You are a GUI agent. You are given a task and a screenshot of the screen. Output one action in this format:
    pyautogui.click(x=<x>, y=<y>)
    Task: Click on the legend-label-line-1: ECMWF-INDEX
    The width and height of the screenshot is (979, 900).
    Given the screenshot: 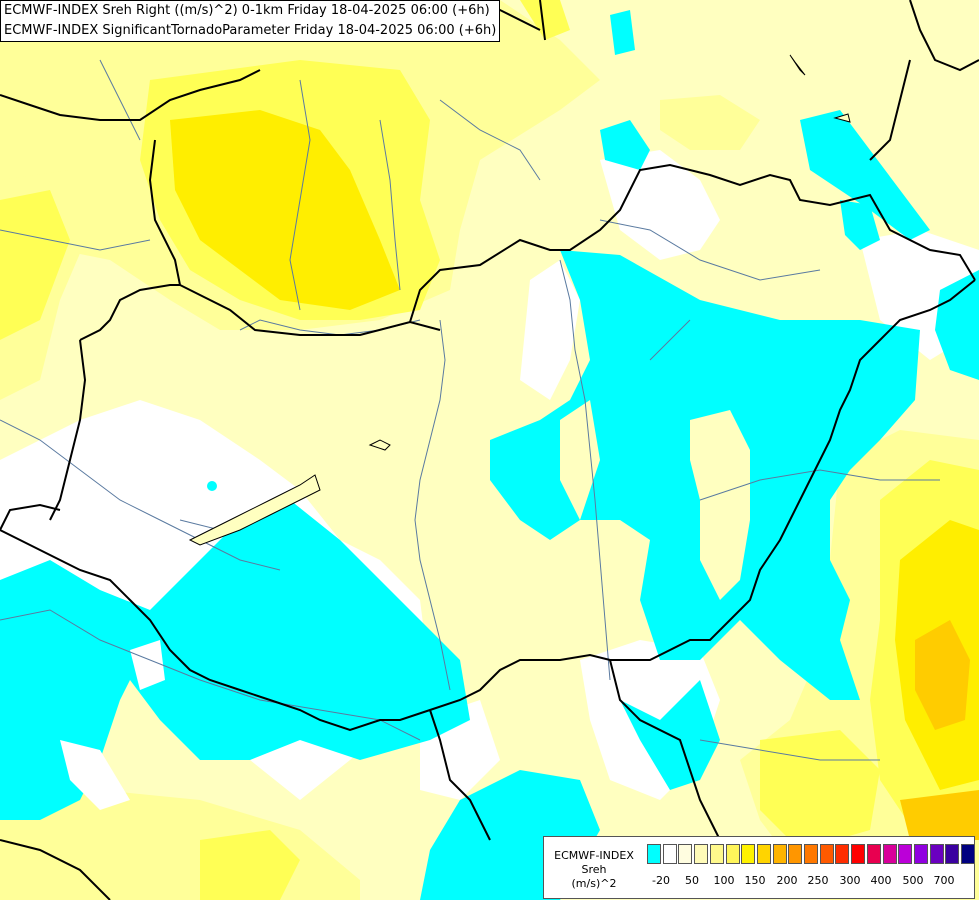 What is the action you would take?
    pyautogui.click(x=594, y=855)
    